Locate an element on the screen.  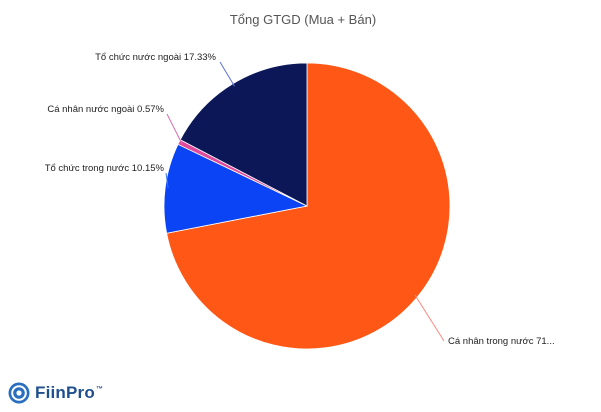
slice-label-2: Tổ chức trong nước 10.15% is located at coordinates (105, 168).